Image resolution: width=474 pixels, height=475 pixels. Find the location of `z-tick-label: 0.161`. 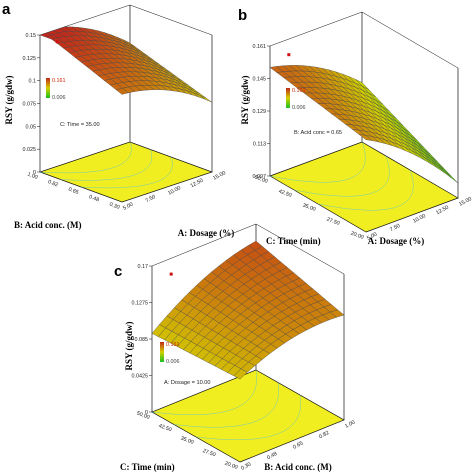

z-tick-label: 0.161 is located at coordinates (260, 47).